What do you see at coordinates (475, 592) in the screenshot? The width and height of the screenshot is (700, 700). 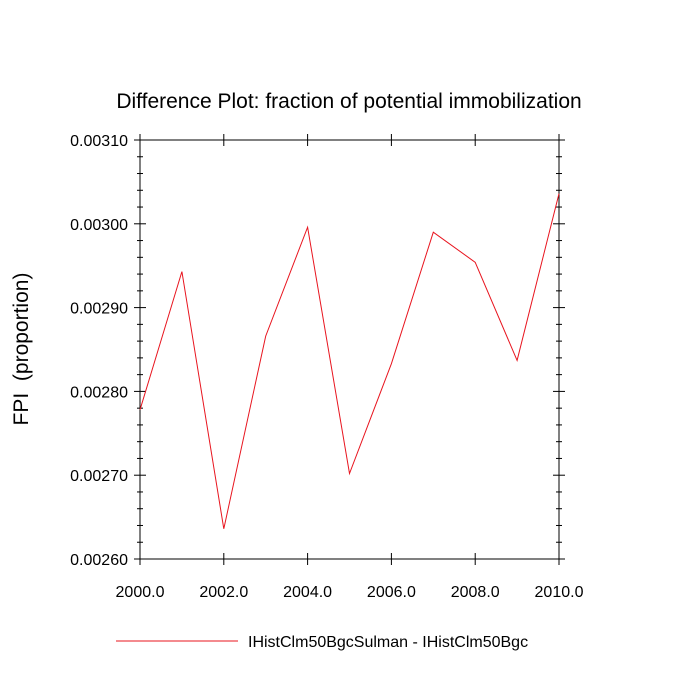 I see `x-tick-label: 2008.0` at bounding box center [475, 592].